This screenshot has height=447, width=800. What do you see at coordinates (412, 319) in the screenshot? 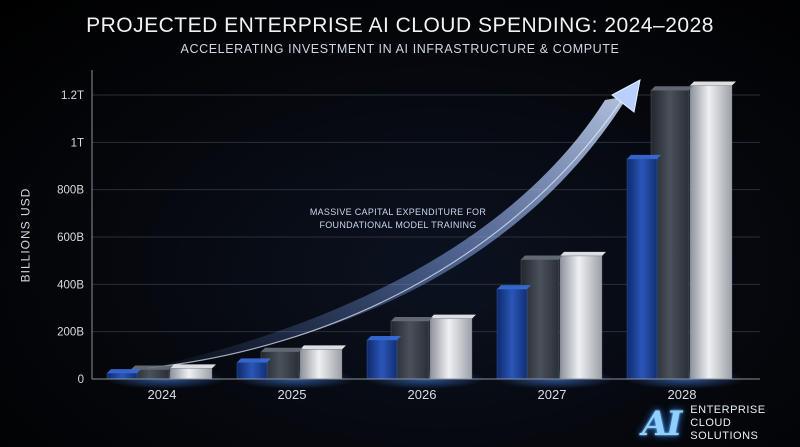
I see `bar-top-2026-s1` at bounding box center [412, 319].